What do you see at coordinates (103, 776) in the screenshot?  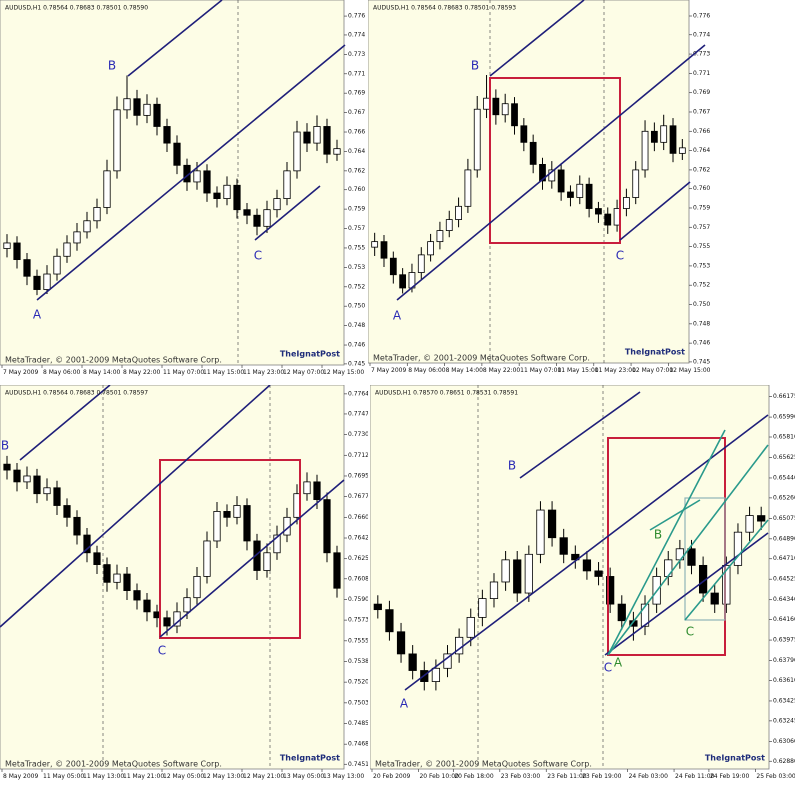 I see `x-tick-label: 11 May 13:00` at bounding box center [103, 776].